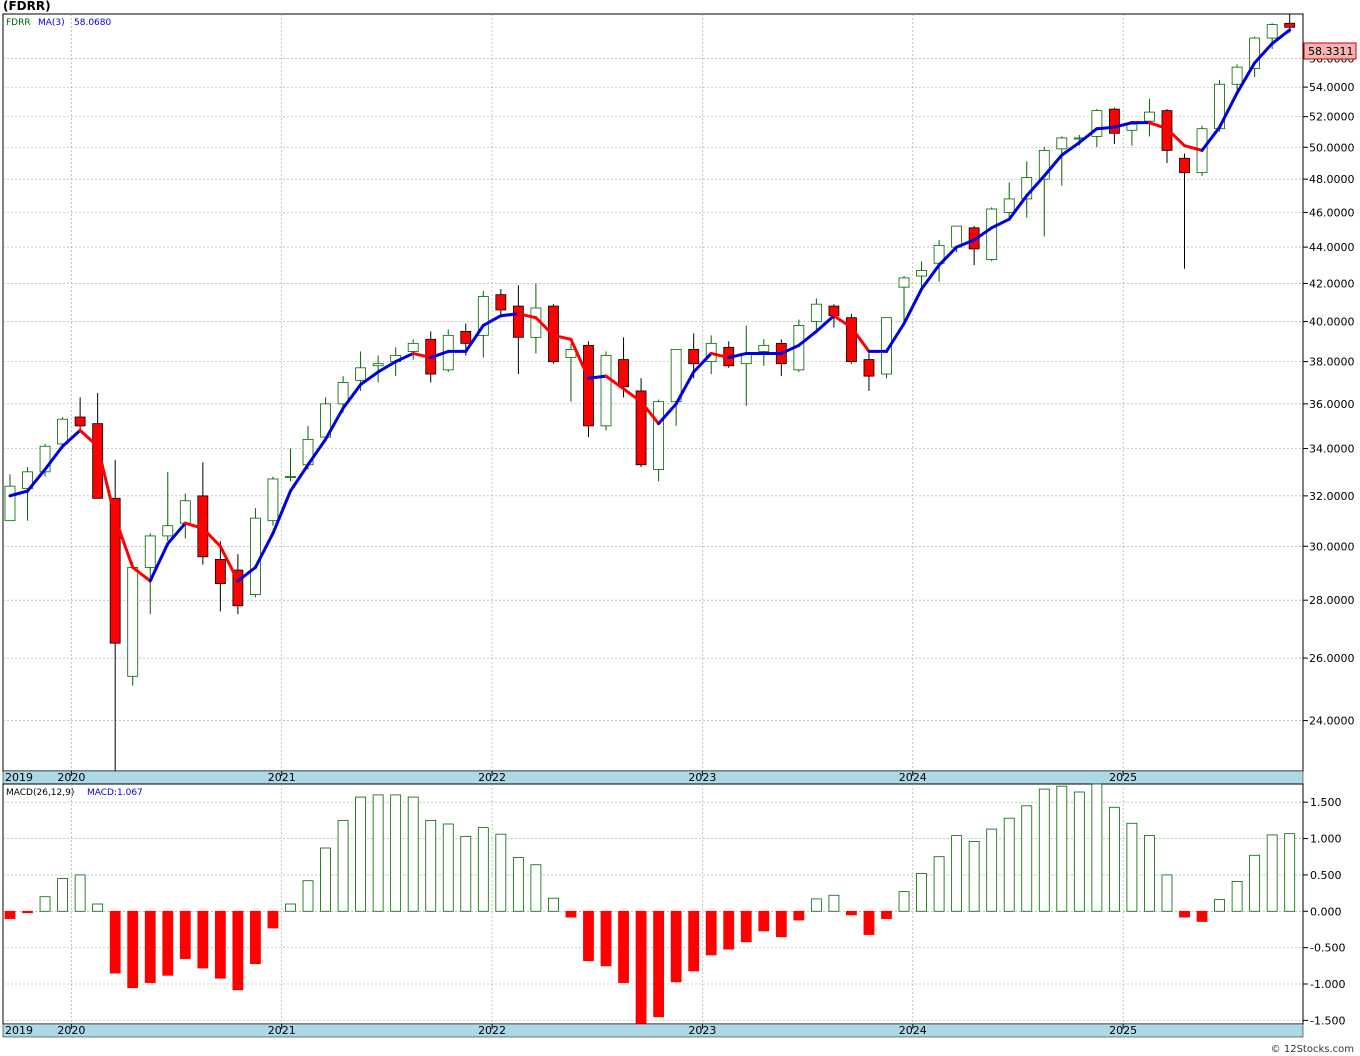 The image size is (1360, 1056). What do you see at coordinates (1332, 362) in the screenshot?
I see `price-y-tick-label: 38.0000` at bounding box center [1332, 362].